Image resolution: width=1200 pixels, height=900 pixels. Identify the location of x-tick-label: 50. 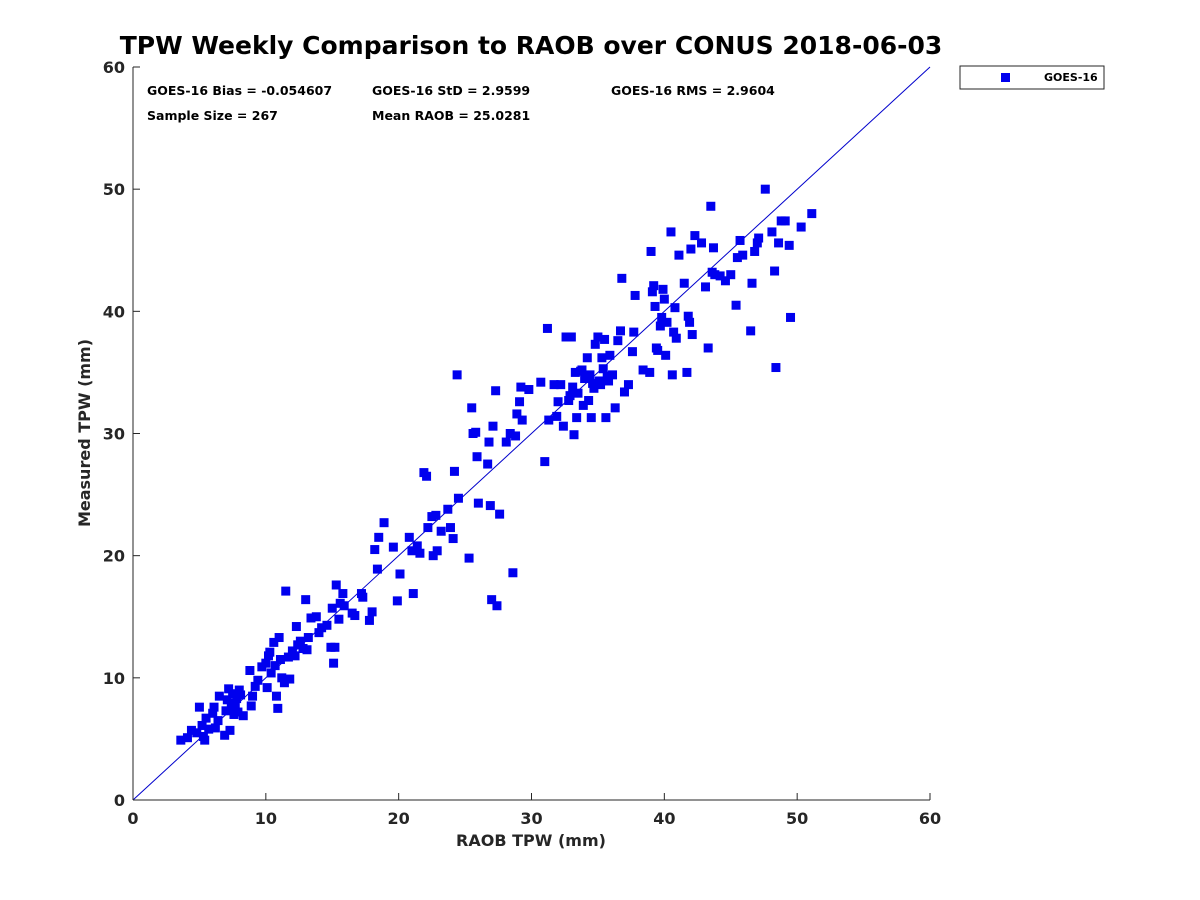
(797, 818).